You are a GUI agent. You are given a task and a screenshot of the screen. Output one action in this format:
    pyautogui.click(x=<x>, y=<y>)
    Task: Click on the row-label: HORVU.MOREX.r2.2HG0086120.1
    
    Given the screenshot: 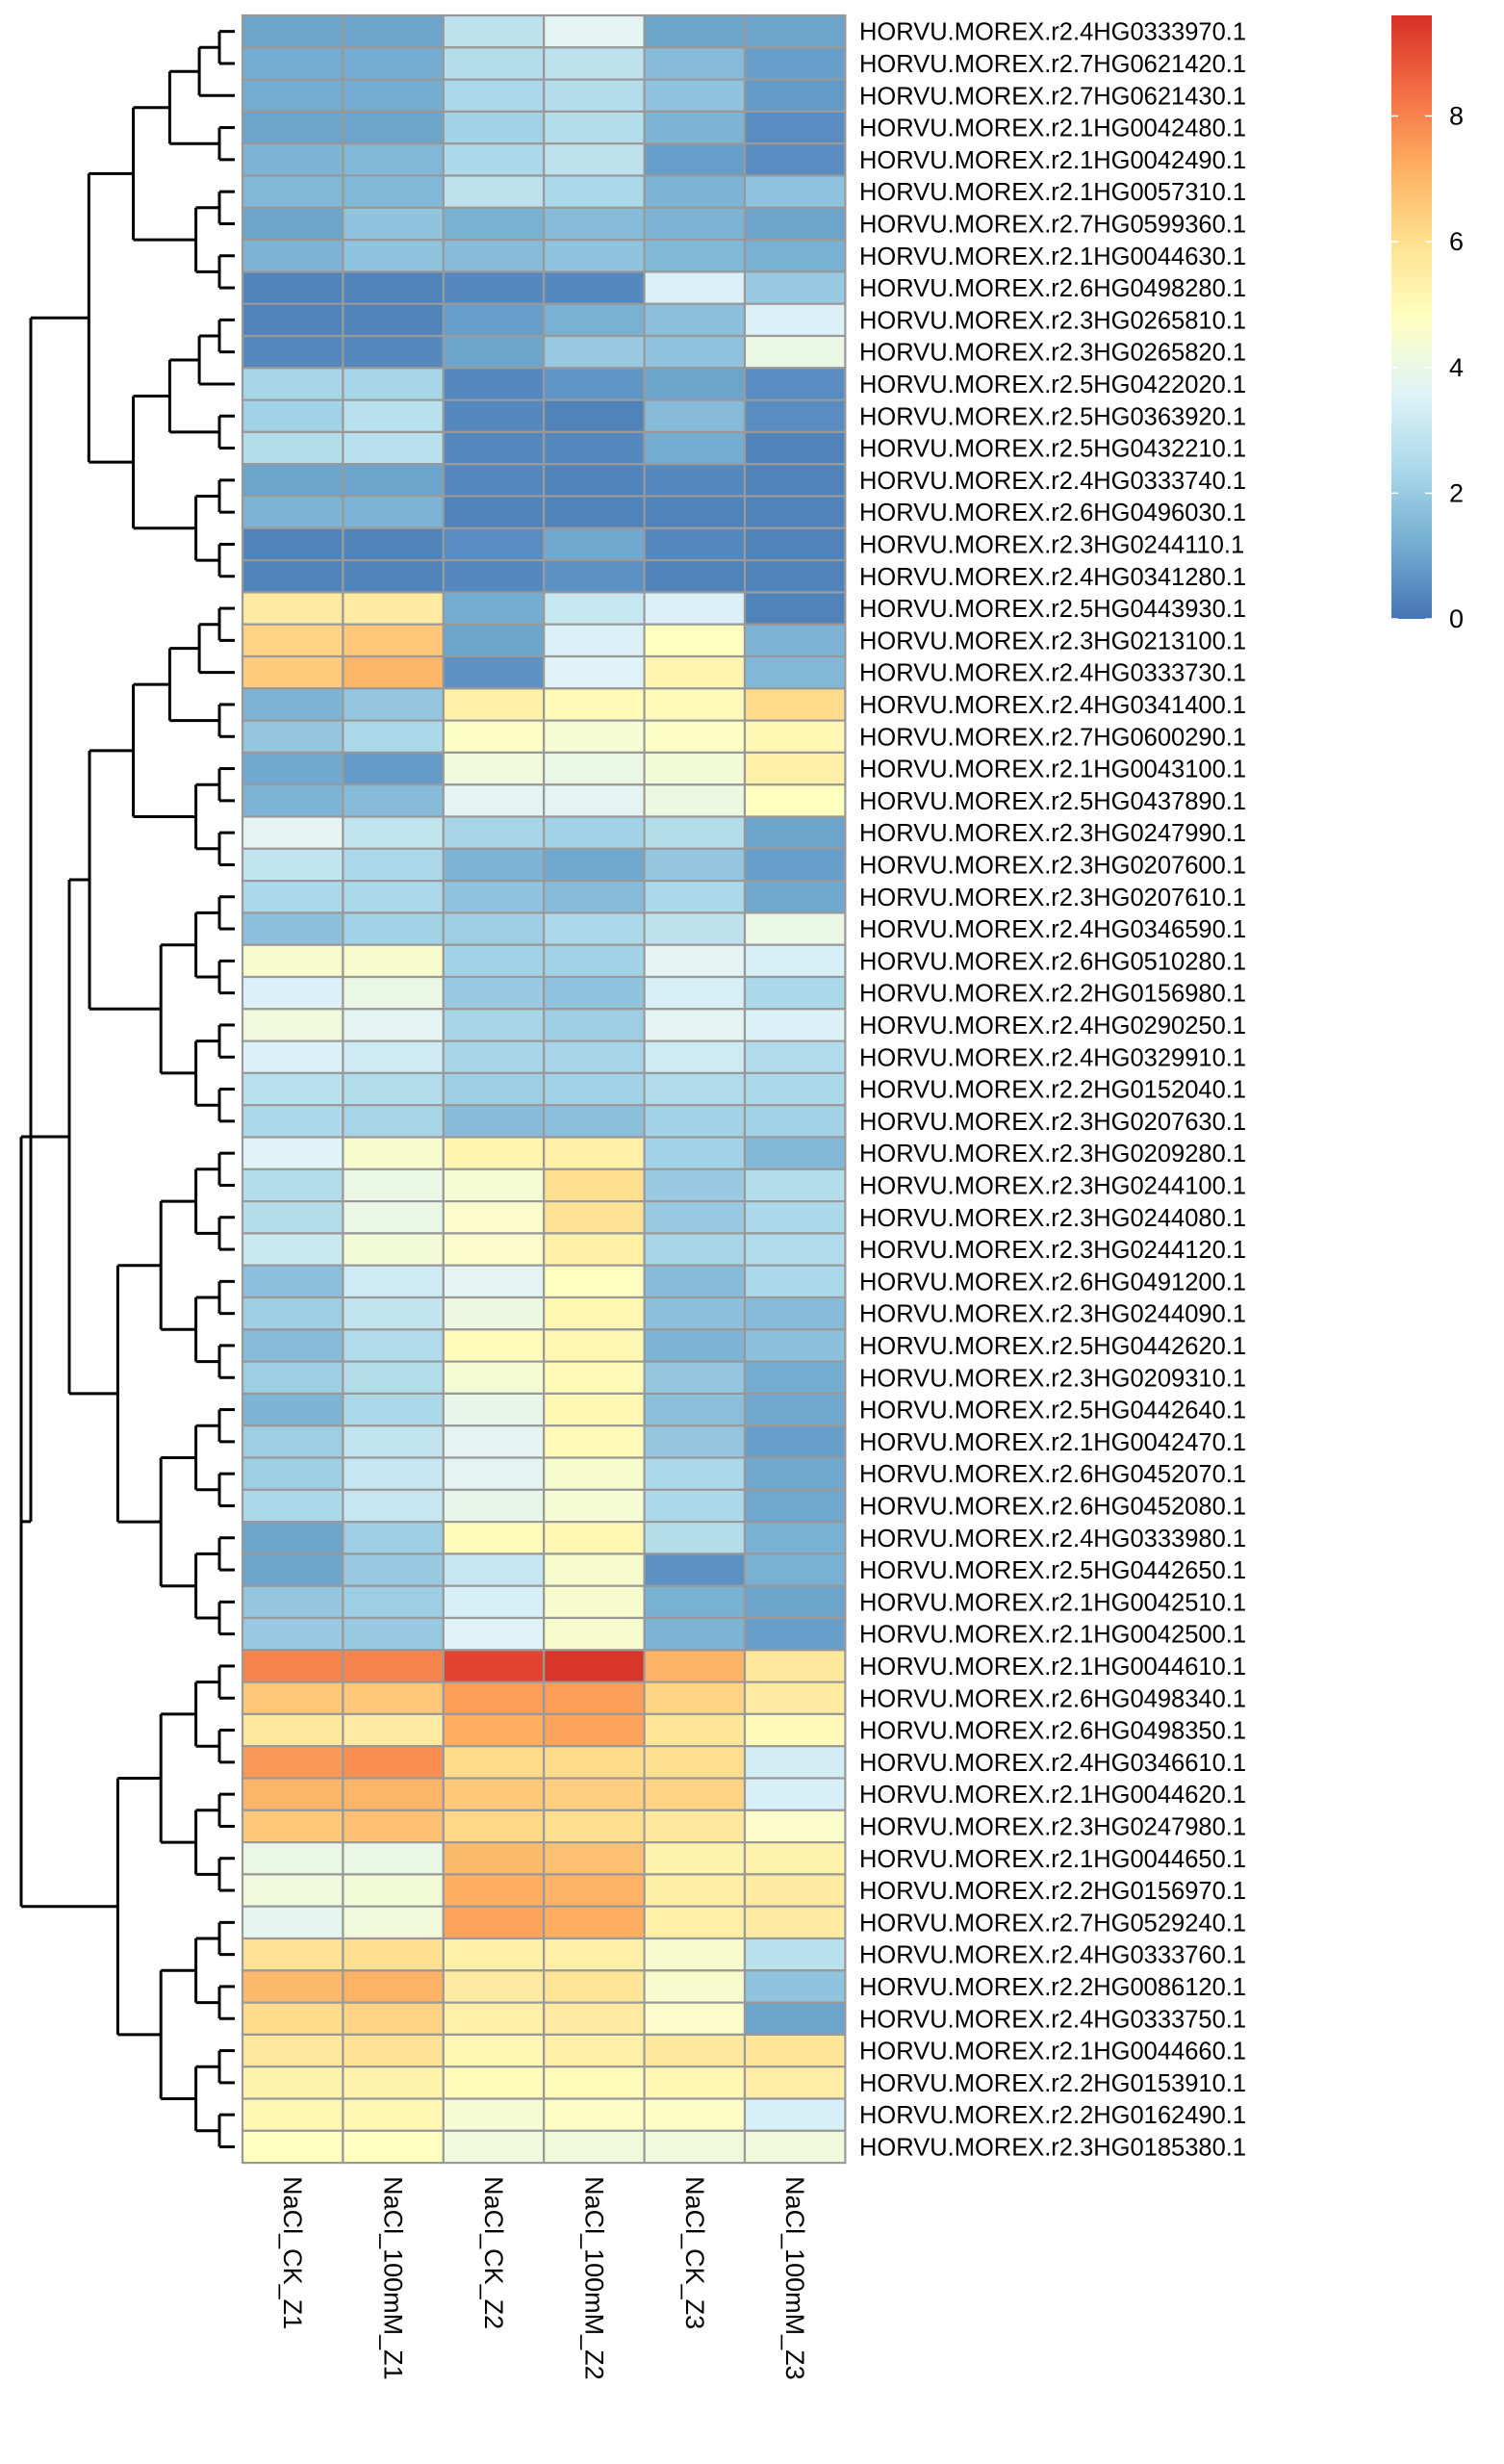 What is the action you would take?
    pyautogui.click(x=1052, y=1987)
    